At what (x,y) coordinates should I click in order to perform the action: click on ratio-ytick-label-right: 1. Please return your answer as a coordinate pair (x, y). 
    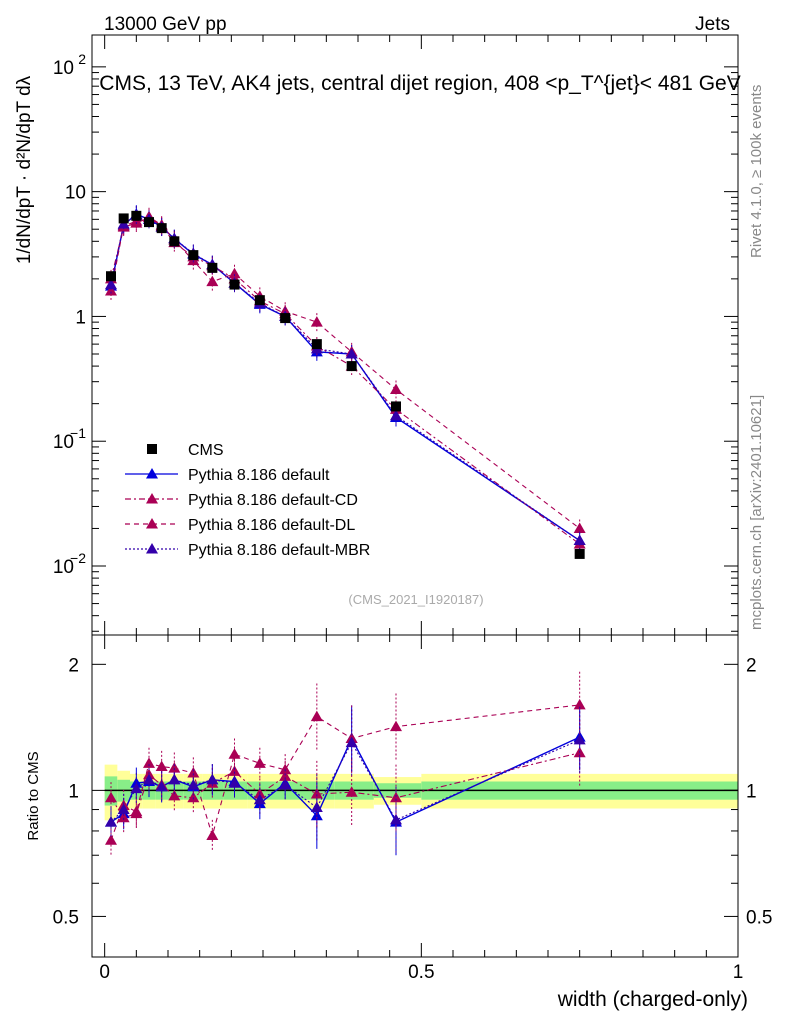
    Looking at the image, I should click on (751, 791).